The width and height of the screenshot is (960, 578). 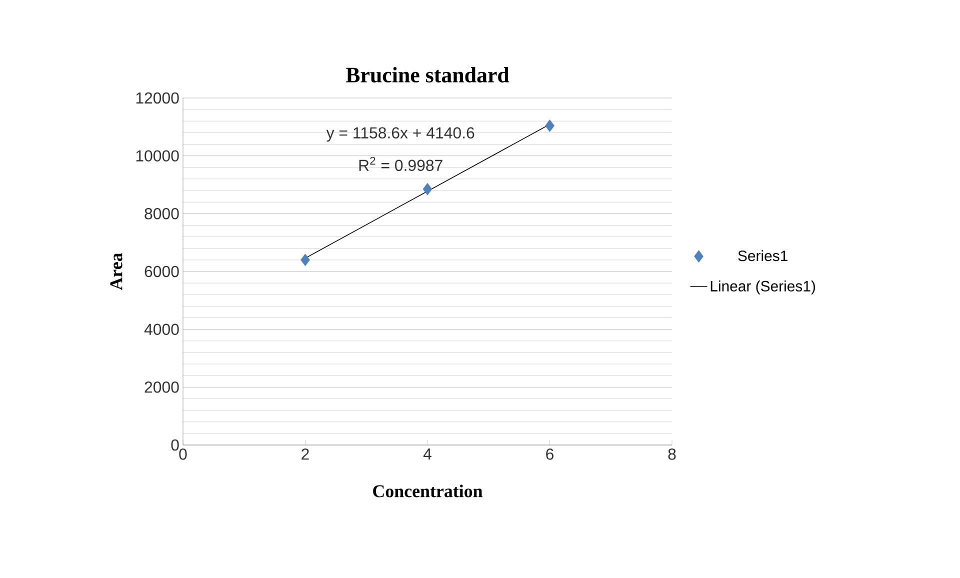 What do you see at coordinates (400, 164) in the screenshot?
I see `annotation: R$^{2}$ = 0.9987` at bounding box center [400, 164].